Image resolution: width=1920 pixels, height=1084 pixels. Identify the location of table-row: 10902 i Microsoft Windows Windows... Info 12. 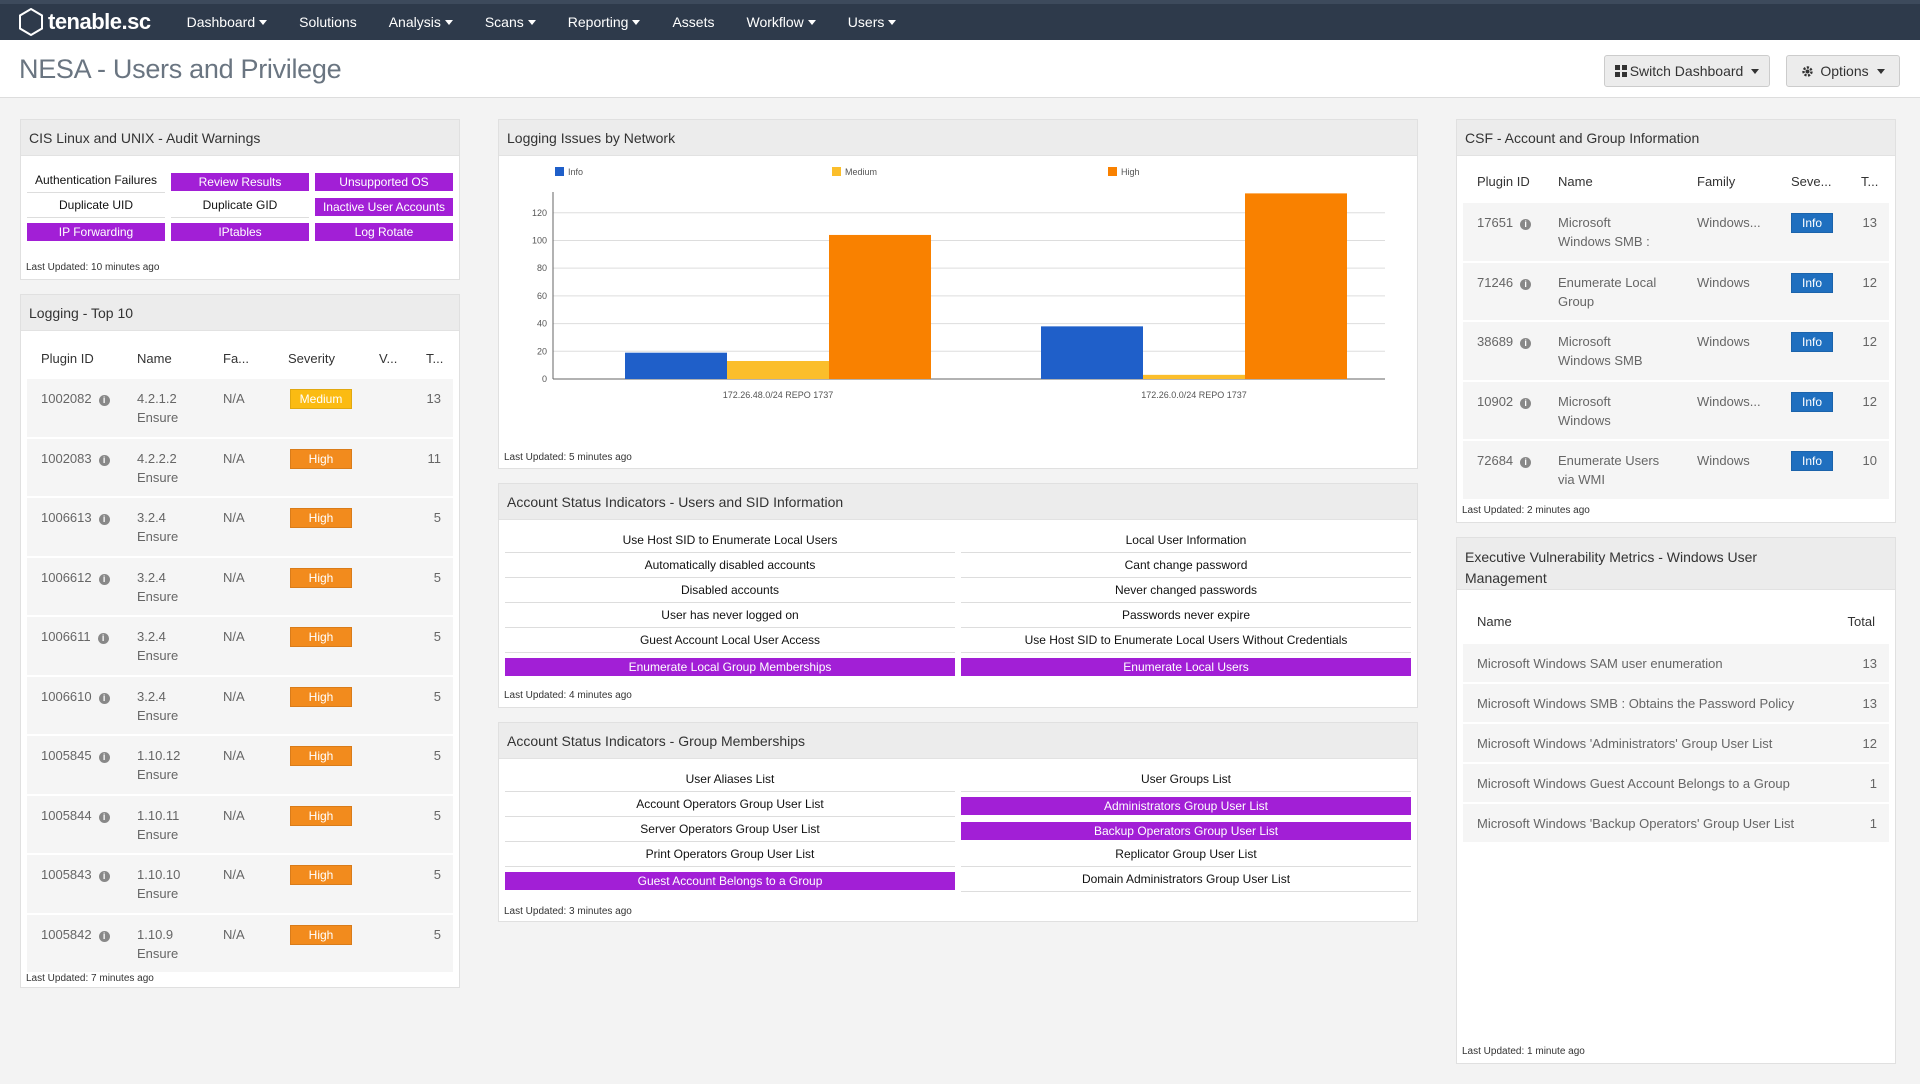
(1676, 410).